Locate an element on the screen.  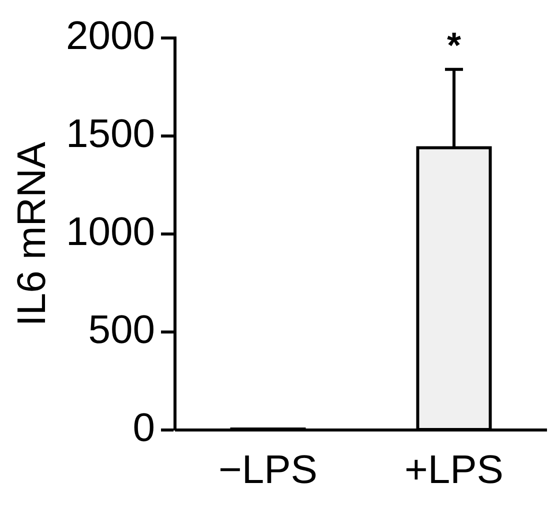
y-axis-title: IL6 mRNA is located at coordinates (32, 233).